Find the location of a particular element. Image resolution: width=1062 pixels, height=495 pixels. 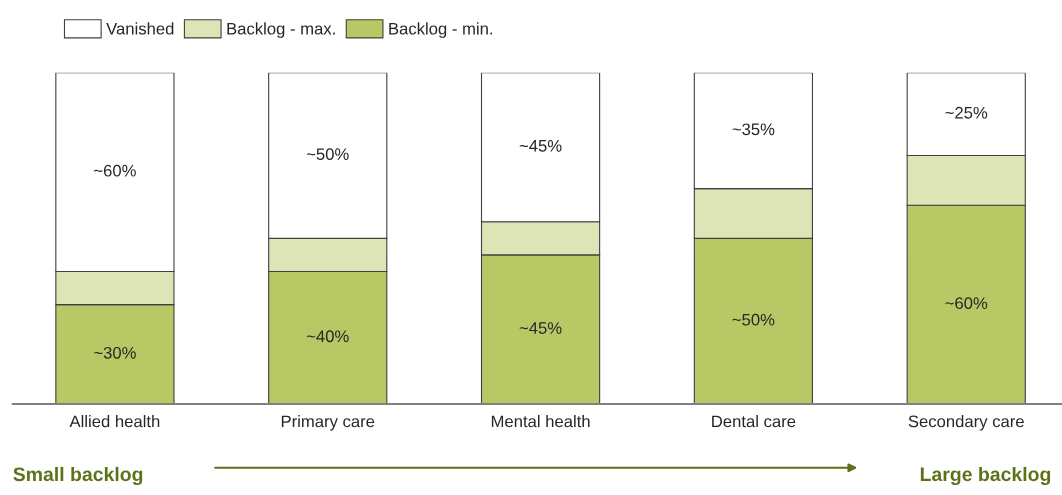

x-tick-label: Dental care is located at coordinates (754, 421).